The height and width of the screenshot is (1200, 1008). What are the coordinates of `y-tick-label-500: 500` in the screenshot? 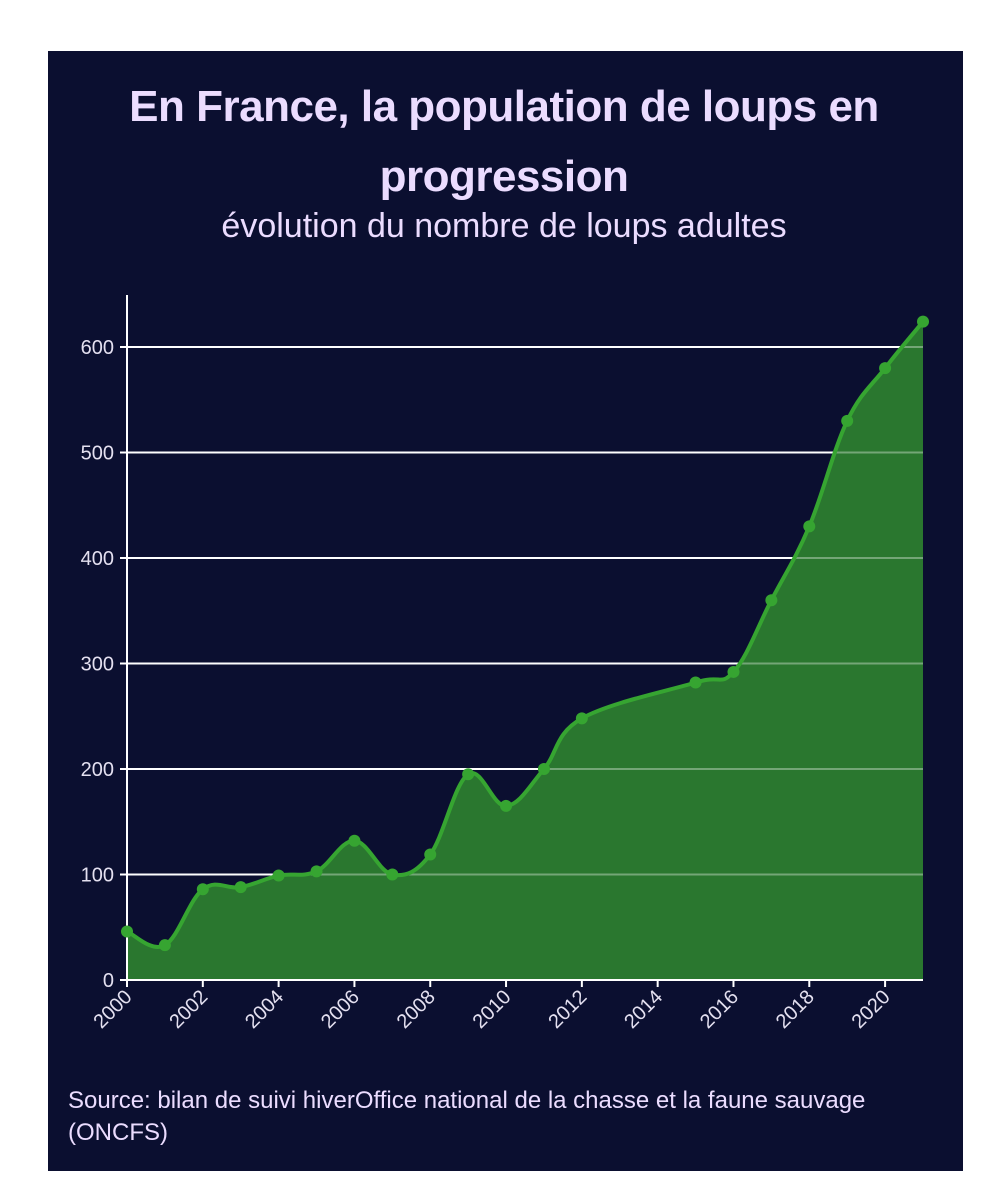 It's located at (97, 454).